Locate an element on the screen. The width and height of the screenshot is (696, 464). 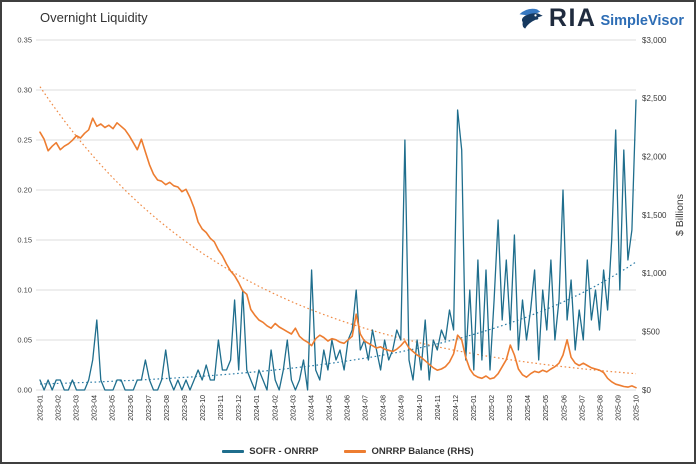
sofr-onrrp-line-swatch is located at coordinates (233, 451).